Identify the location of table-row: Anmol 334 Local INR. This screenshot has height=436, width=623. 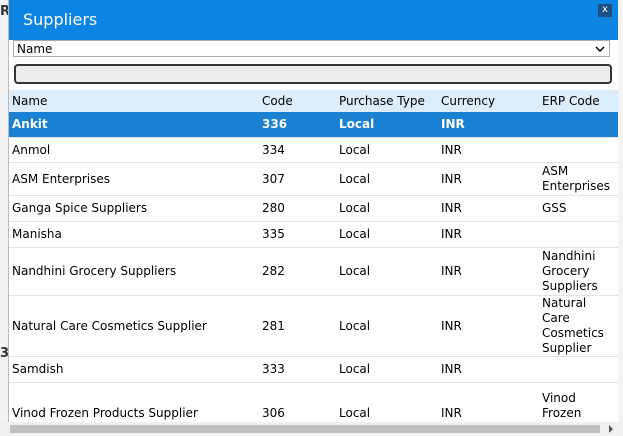
(313, 150).